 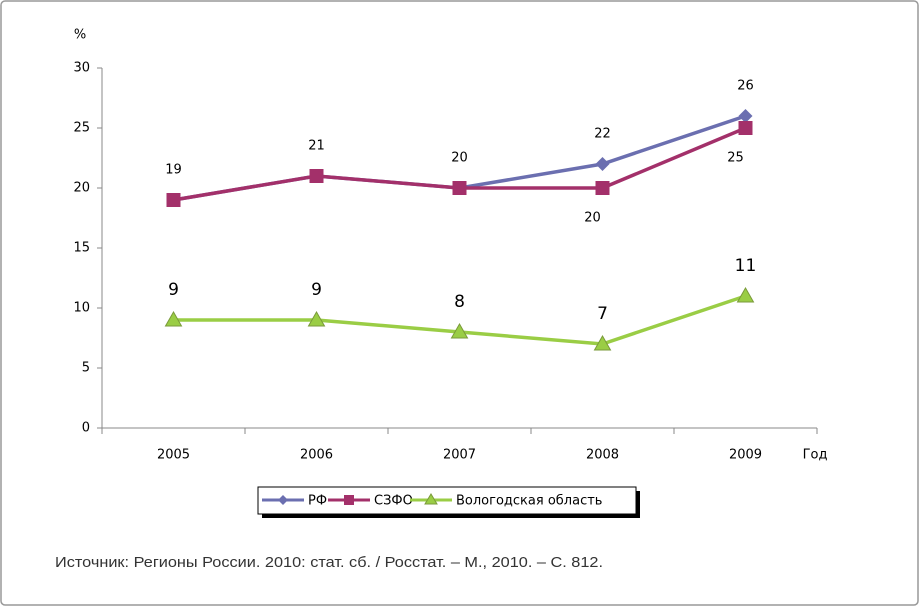 What do you see at coordinates (86, 428) in the screenshot?
I see `y-tick-label: 0` at bounding box center [86, 428].